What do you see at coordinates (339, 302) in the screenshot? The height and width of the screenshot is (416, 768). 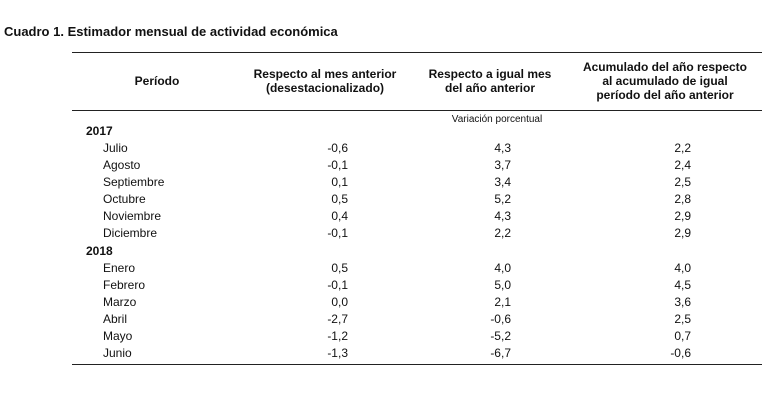 I see `cell-value: 0,0` at bounding box center [339, 302].